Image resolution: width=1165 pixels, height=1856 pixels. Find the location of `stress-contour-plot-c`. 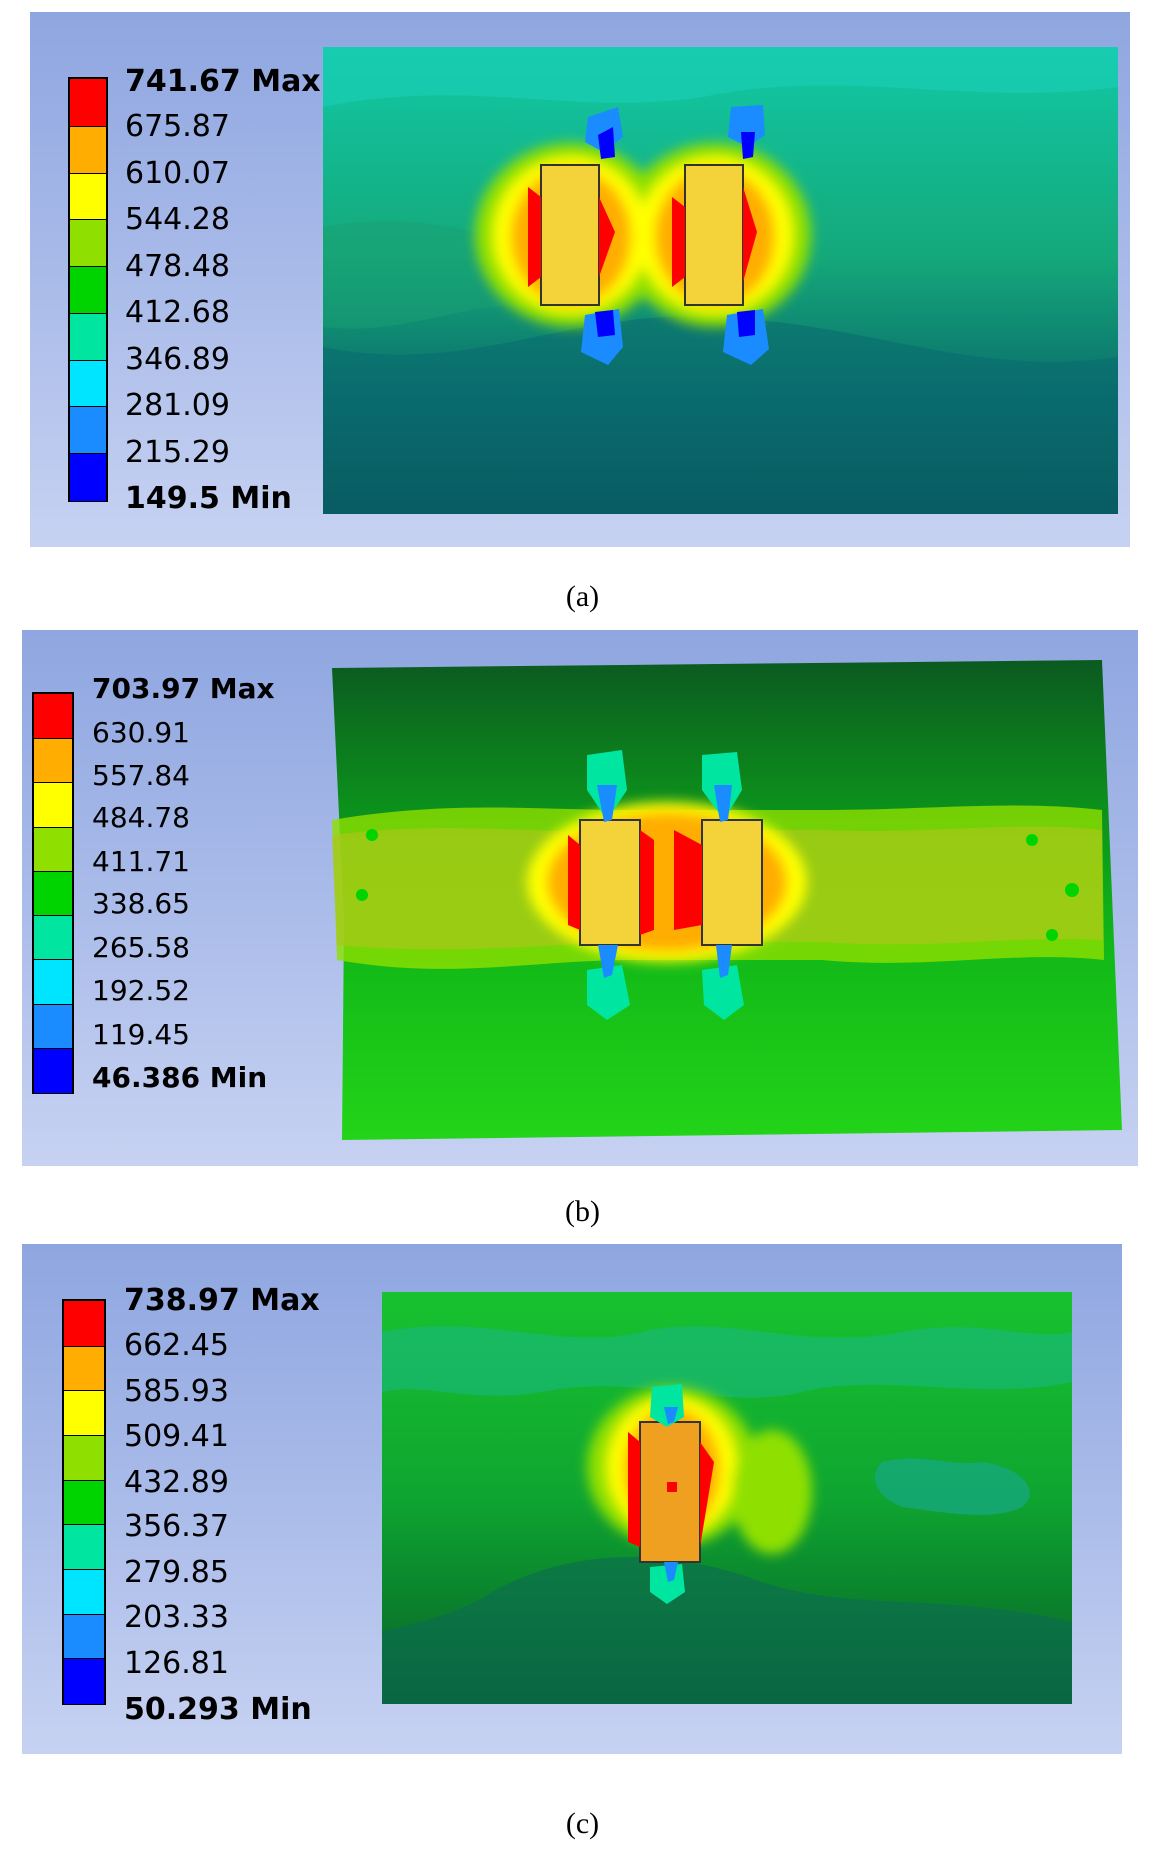

stress-contour-plot-c is located at coordinates (727, 1498).